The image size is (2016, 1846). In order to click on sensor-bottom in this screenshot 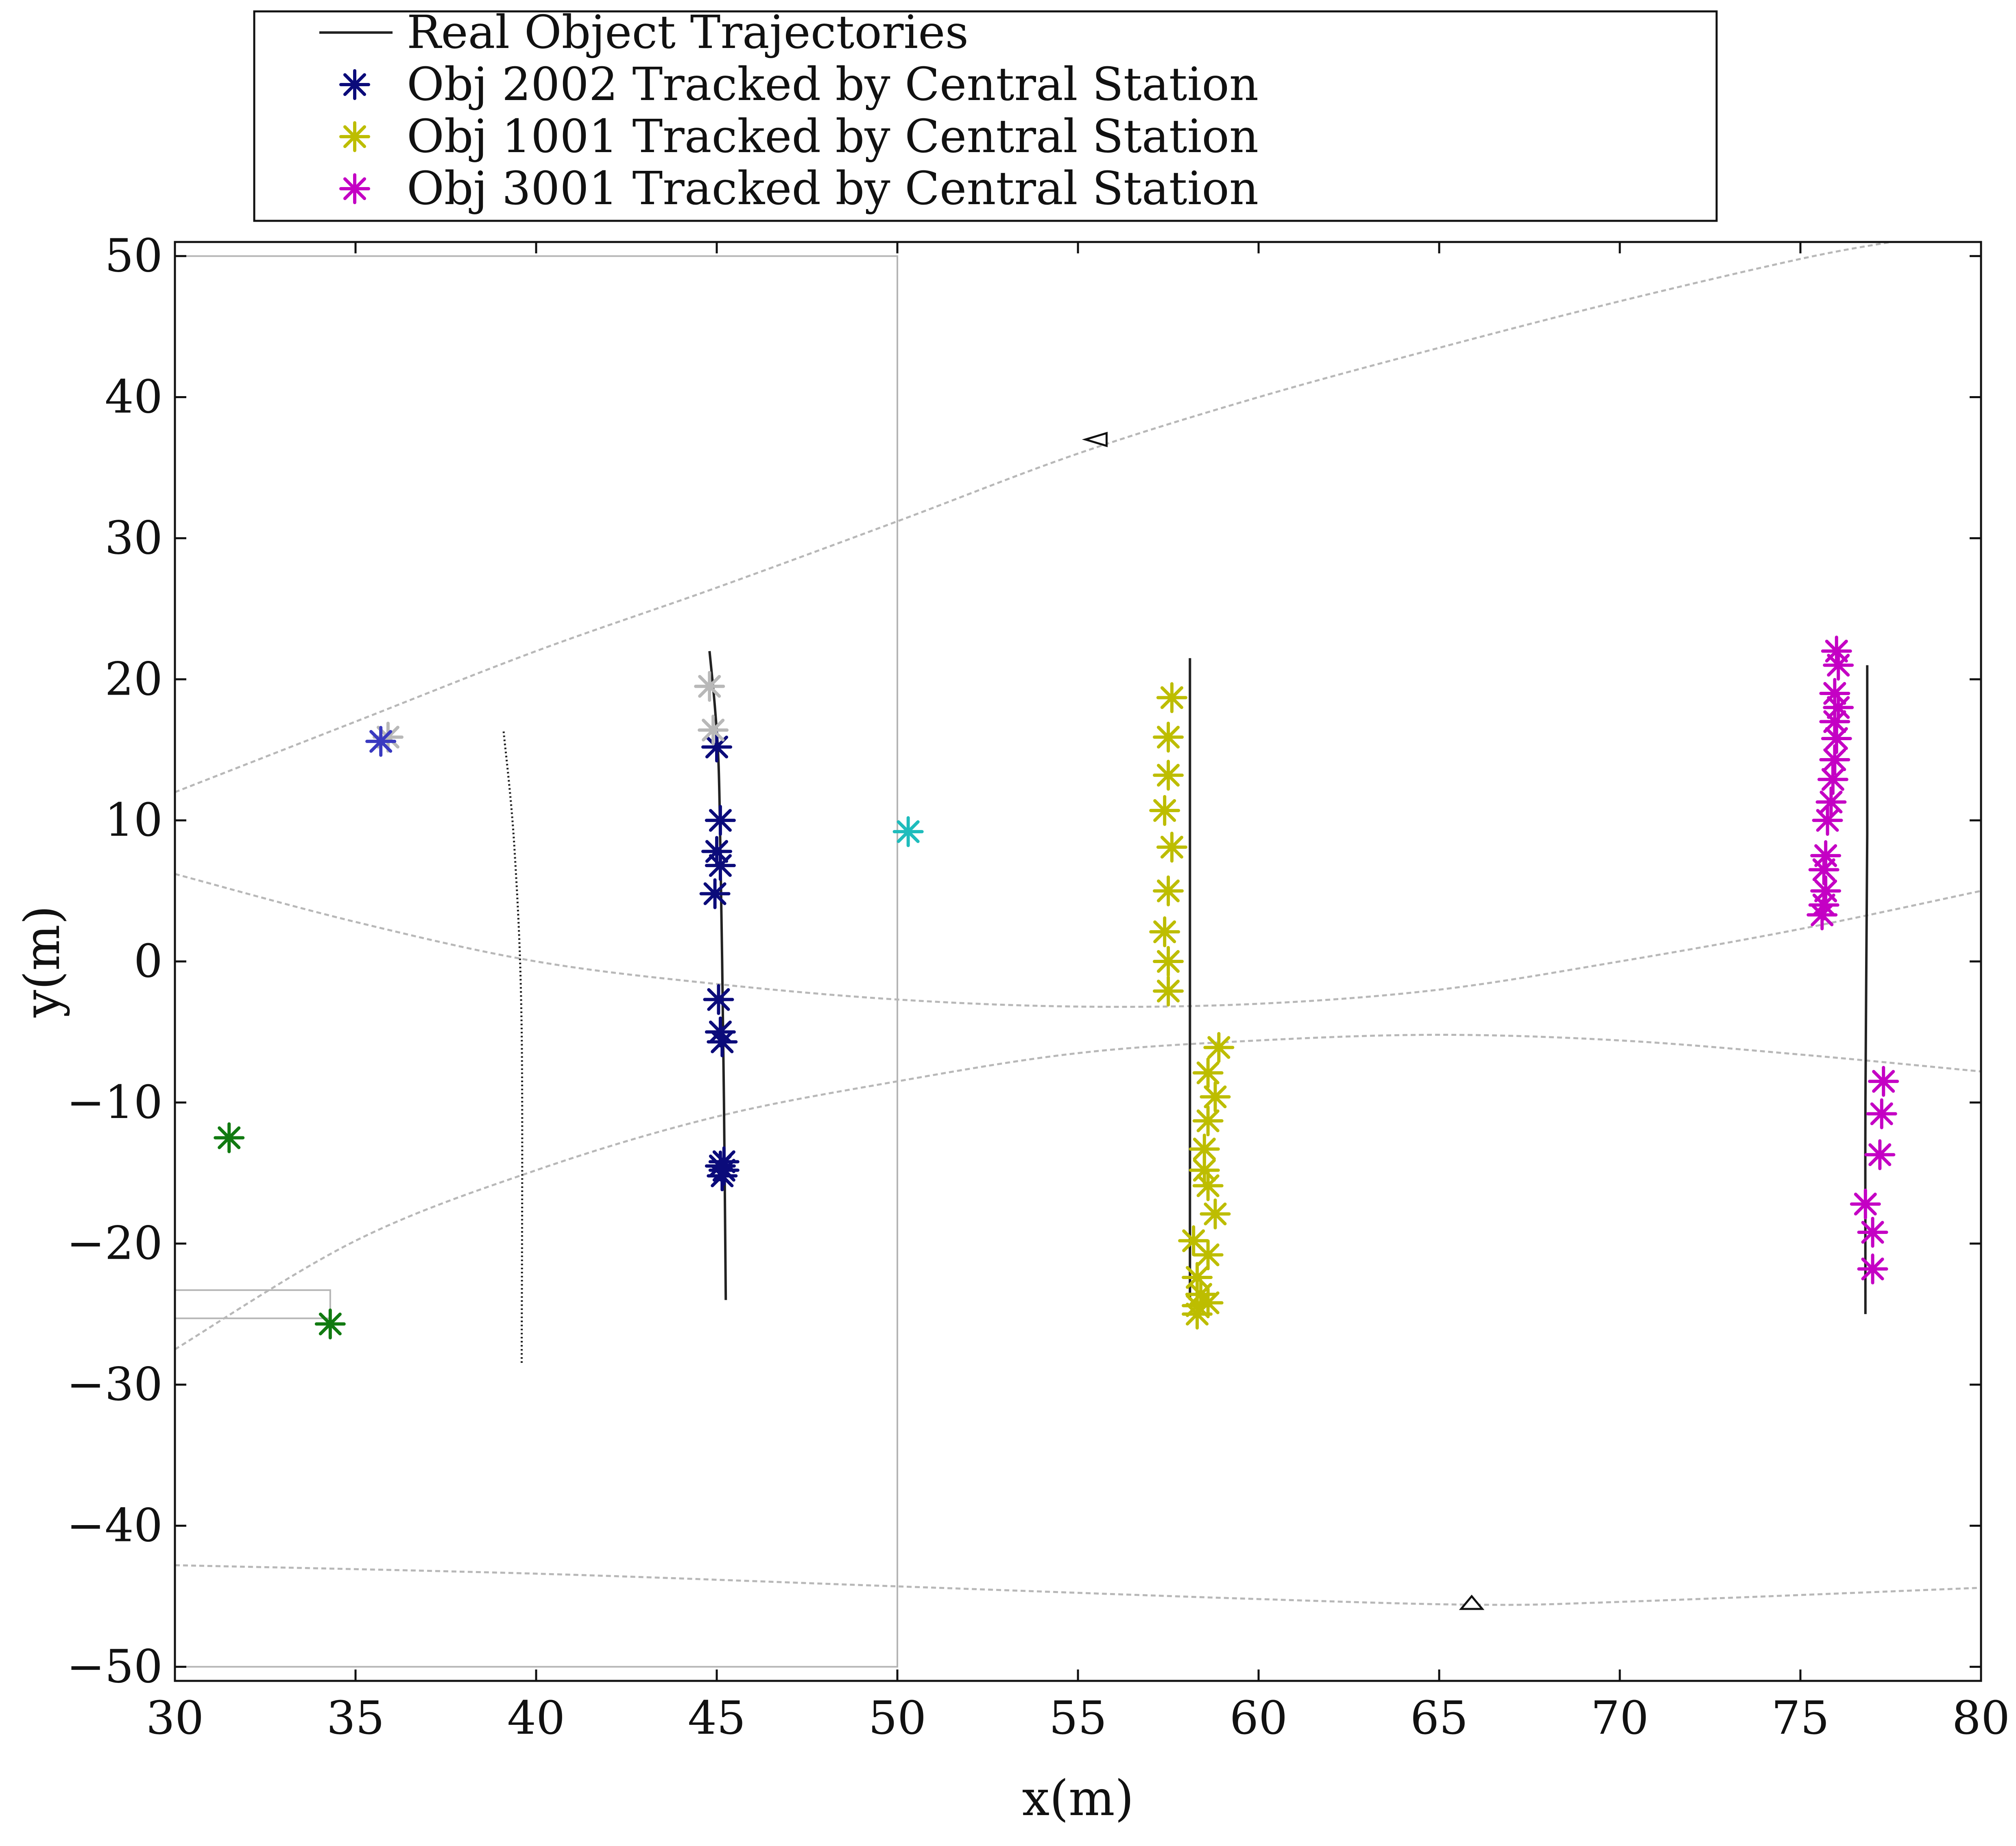, I will do `click(1472, 1602)`.